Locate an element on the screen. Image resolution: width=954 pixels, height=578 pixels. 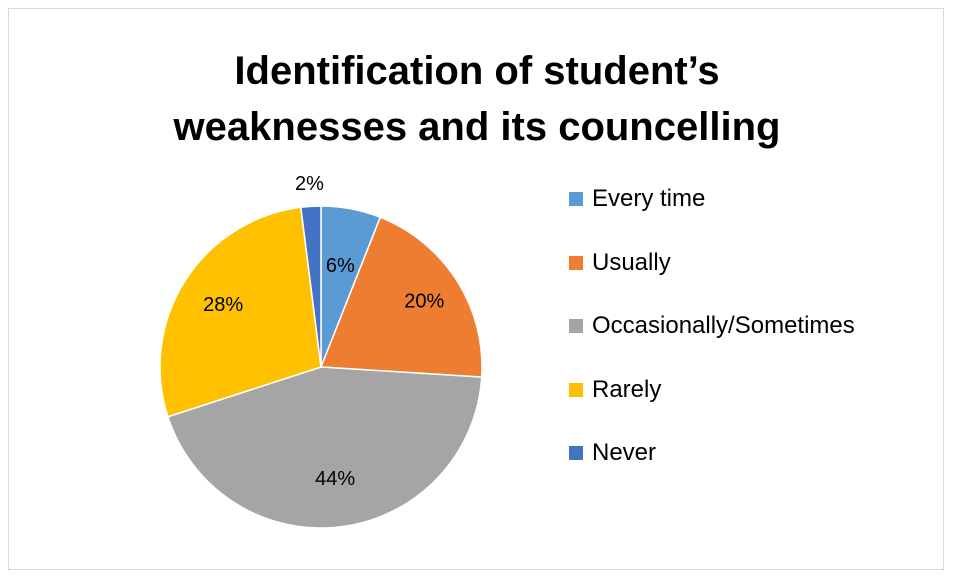
data-label: 28% is located at coordinates (223, 305).